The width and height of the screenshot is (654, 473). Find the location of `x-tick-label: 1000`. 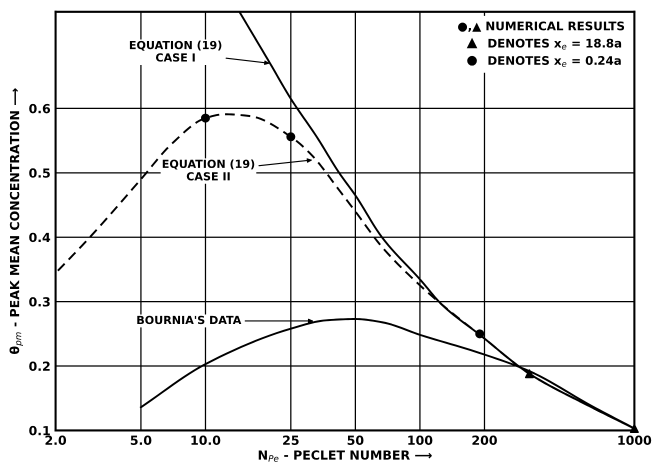

x-tick-label: 1000 is located at coordinates (635, 440).